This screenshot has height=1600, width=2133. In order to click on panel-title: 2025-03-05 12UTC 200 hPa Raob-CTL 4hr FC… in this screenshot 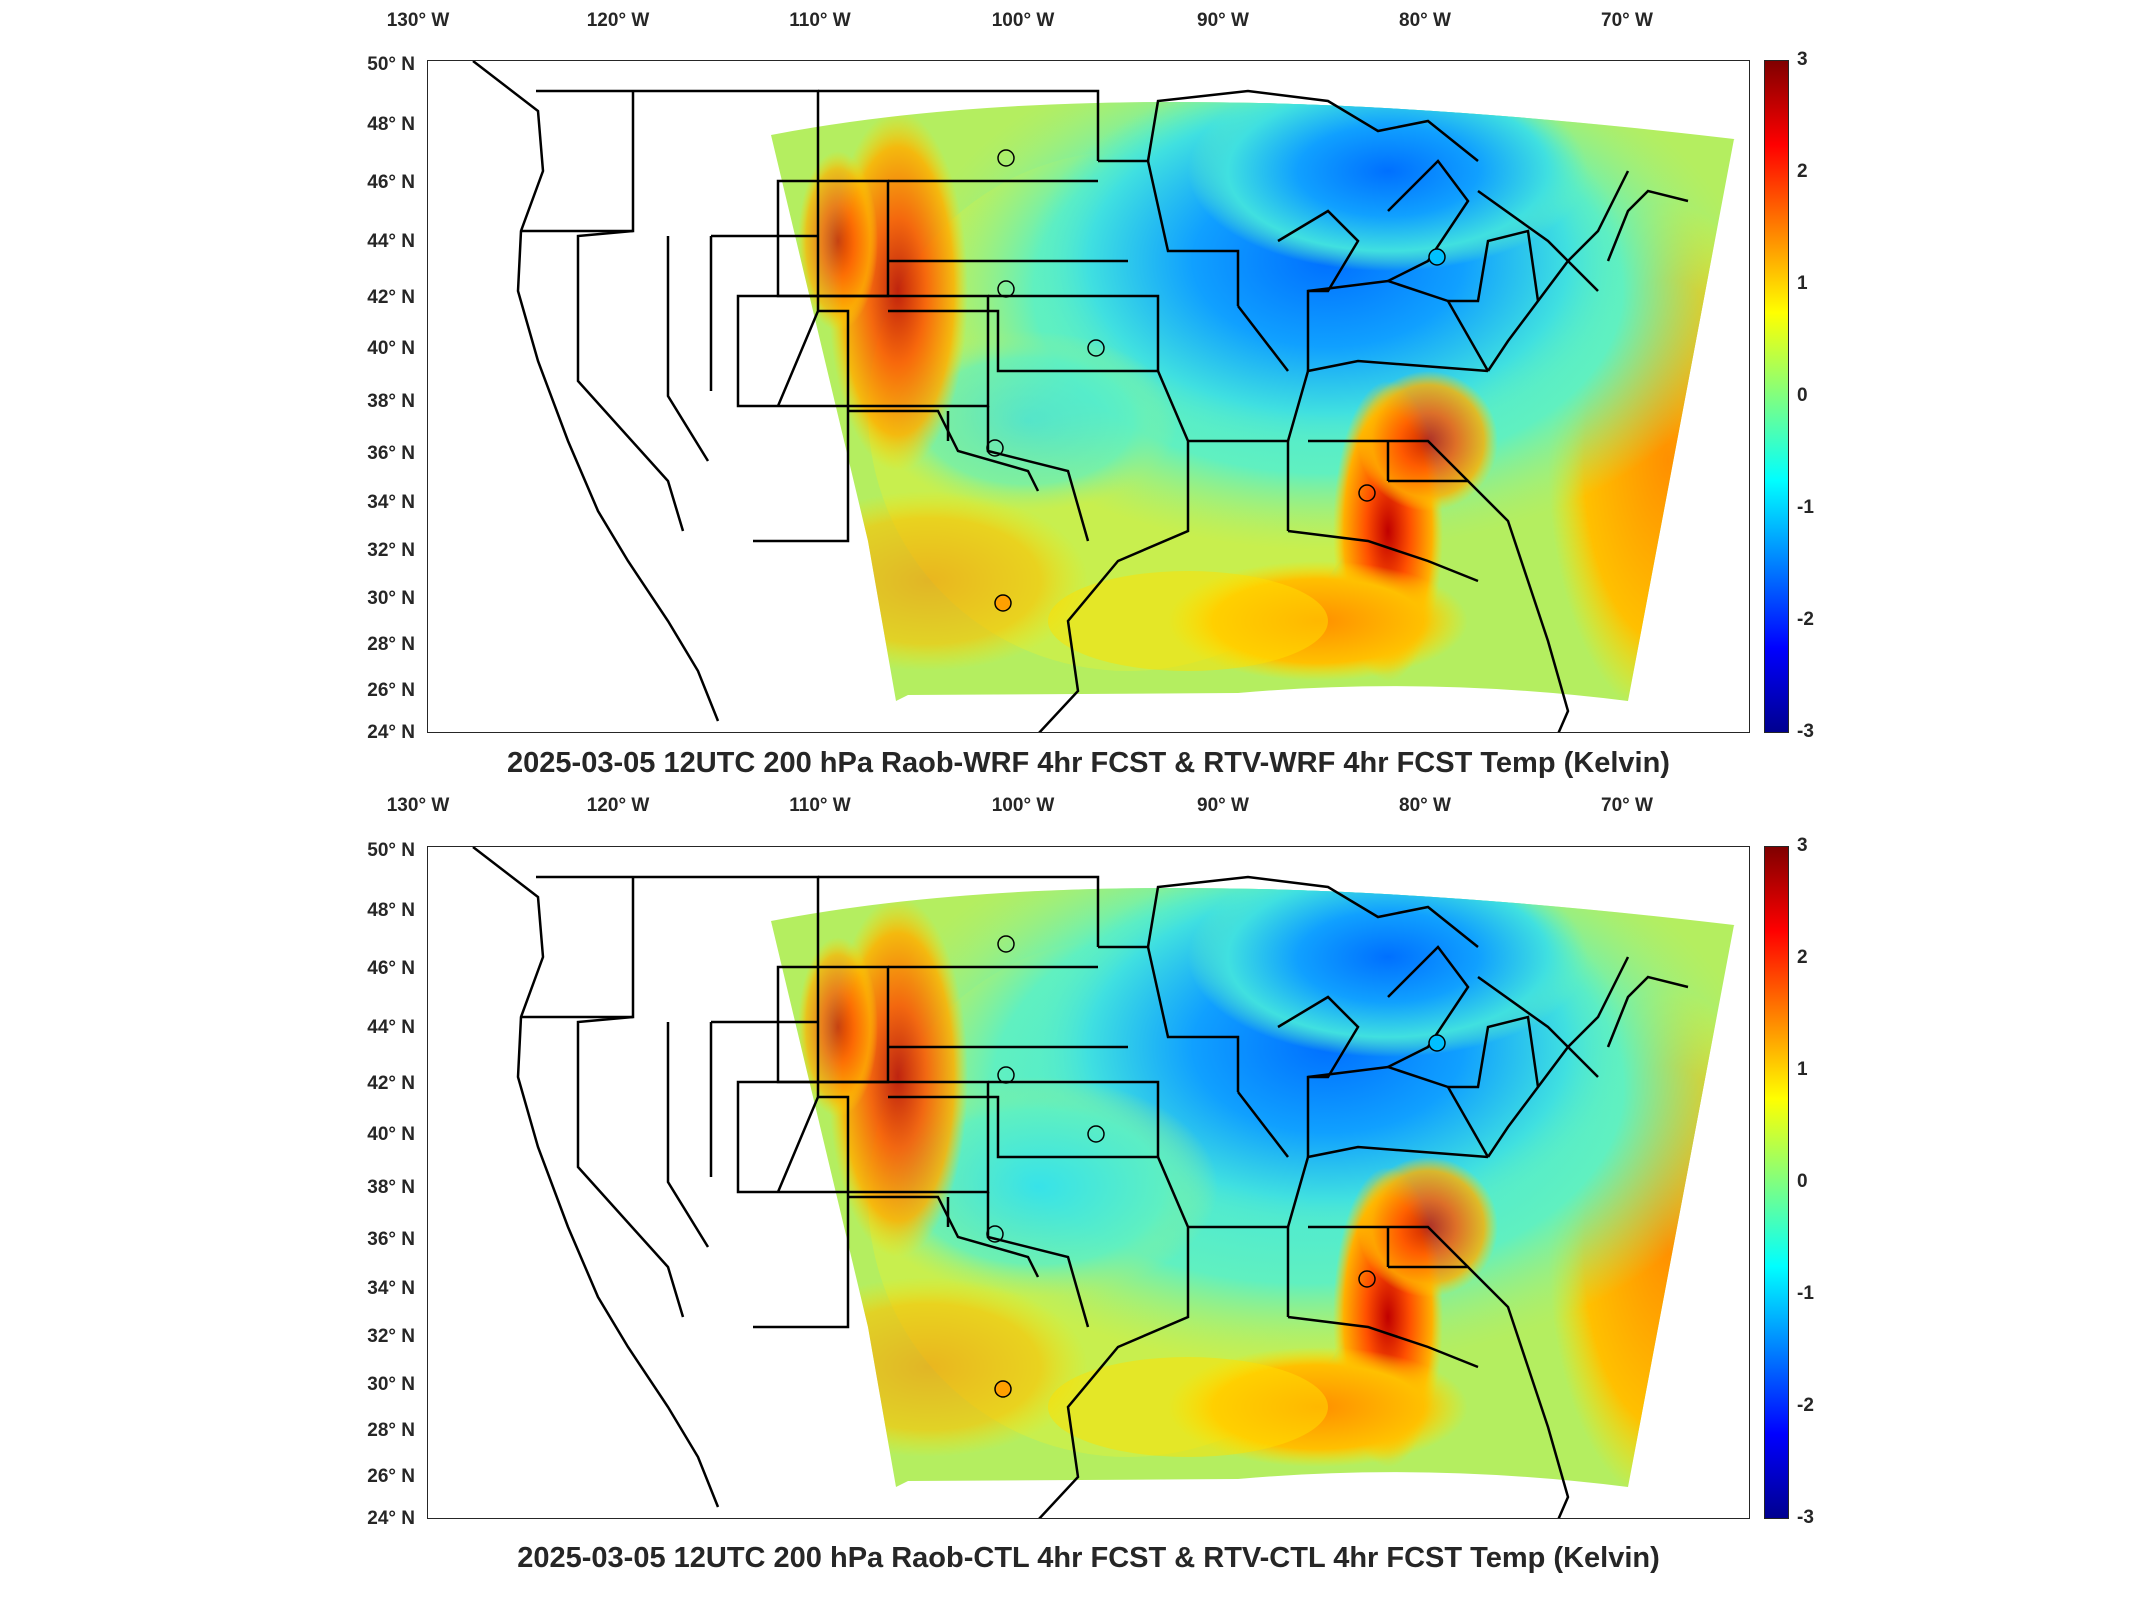, I will do `click(1088, 1558)`.